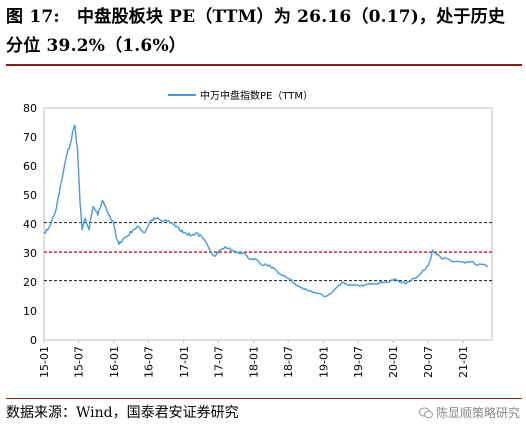 The width and height of the screenshot is (526, 437). Describe the element at coordinates (30, 137) in the screenshot. I see `y-tick-label: 70` at that location.